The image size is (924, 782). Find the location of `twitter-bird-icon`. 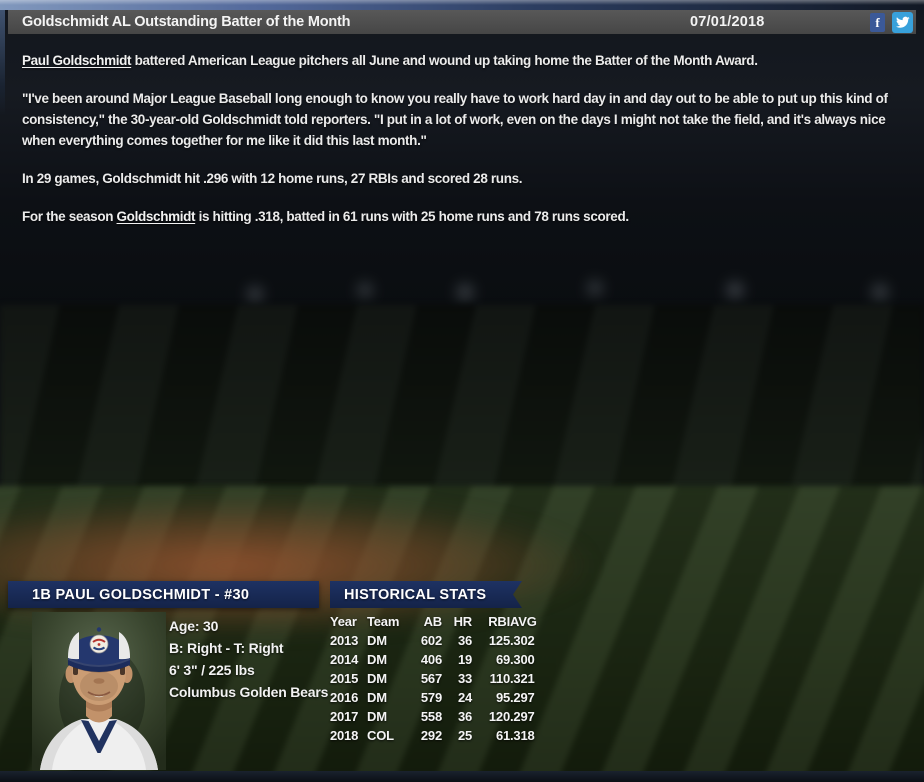

twitter-bird-icon is located at coordinates (902, 22).